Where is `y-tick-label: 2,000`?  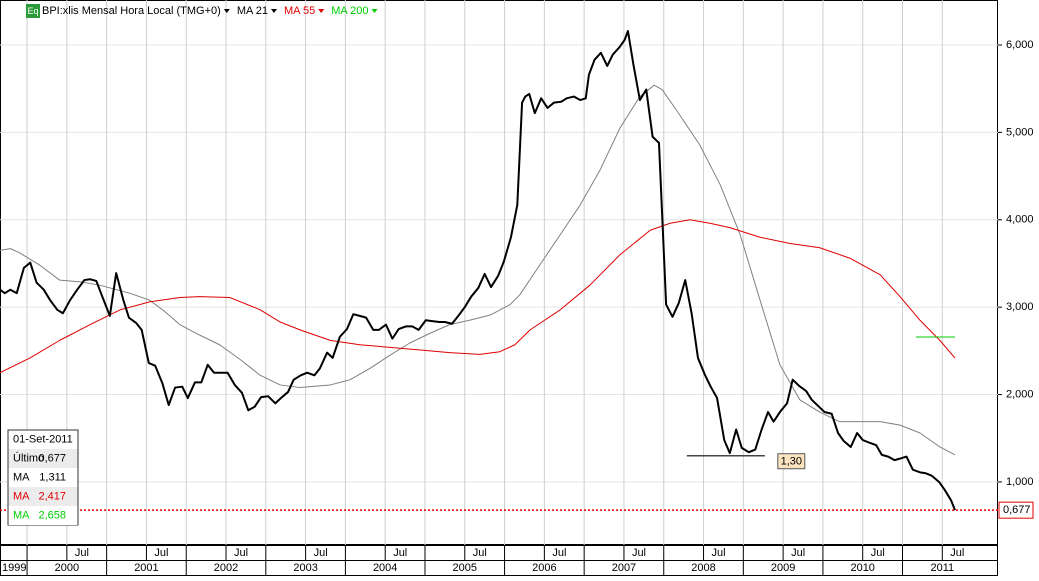
y-tick-label: 2,000 is located at coordinates (1020, 394).